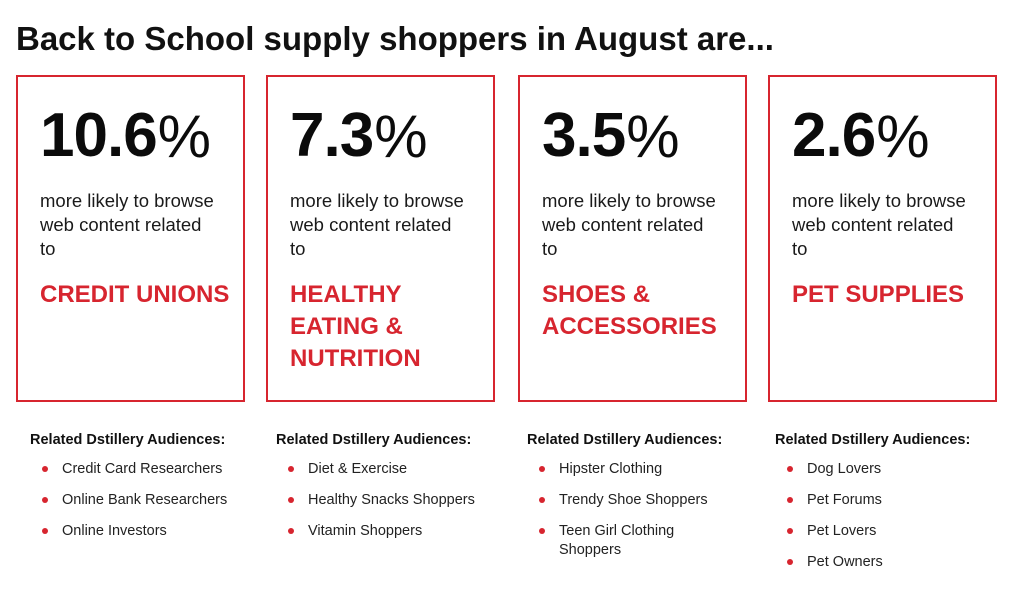 Image resolution: width=1024 pixels, height=594 pixels. I want to click on audience-item: Online Bank Researchers, so click(131, 500).